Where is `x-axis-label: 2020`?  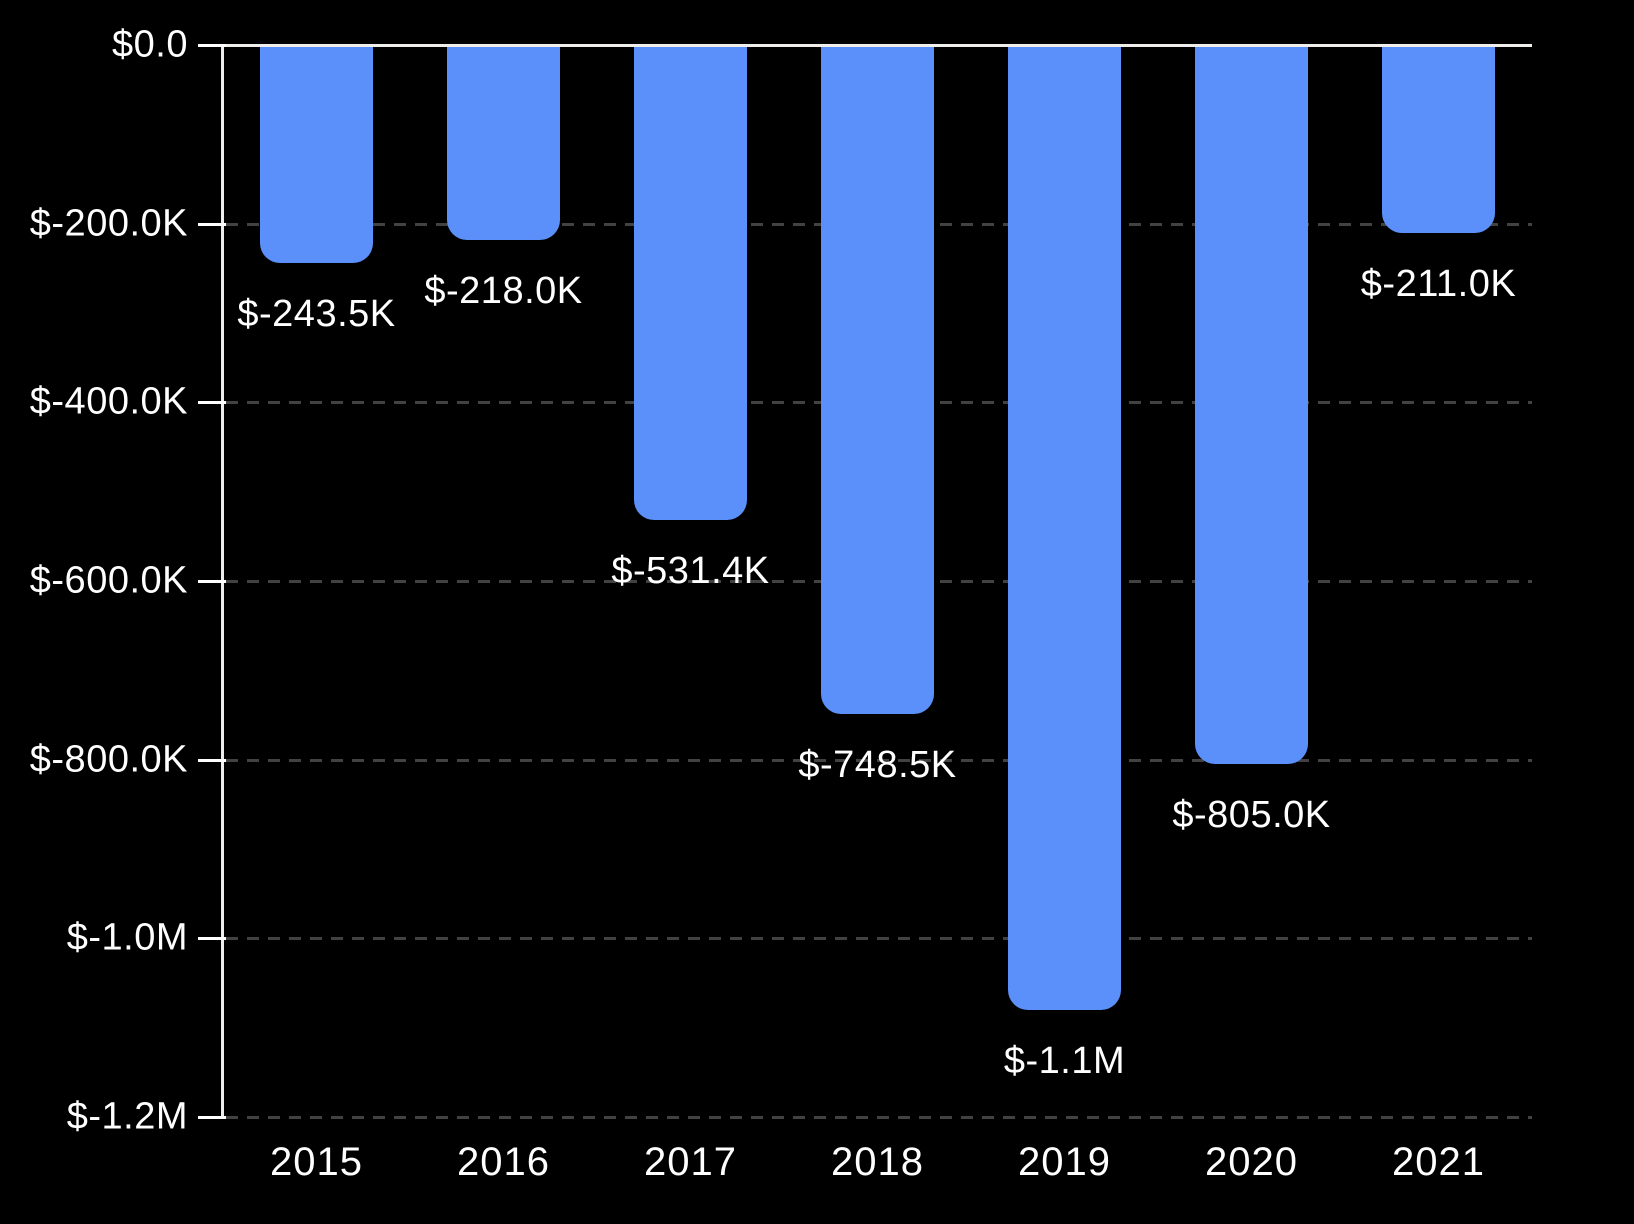 x-axis-label: 2020 is located at coordinates (1251, 1162).